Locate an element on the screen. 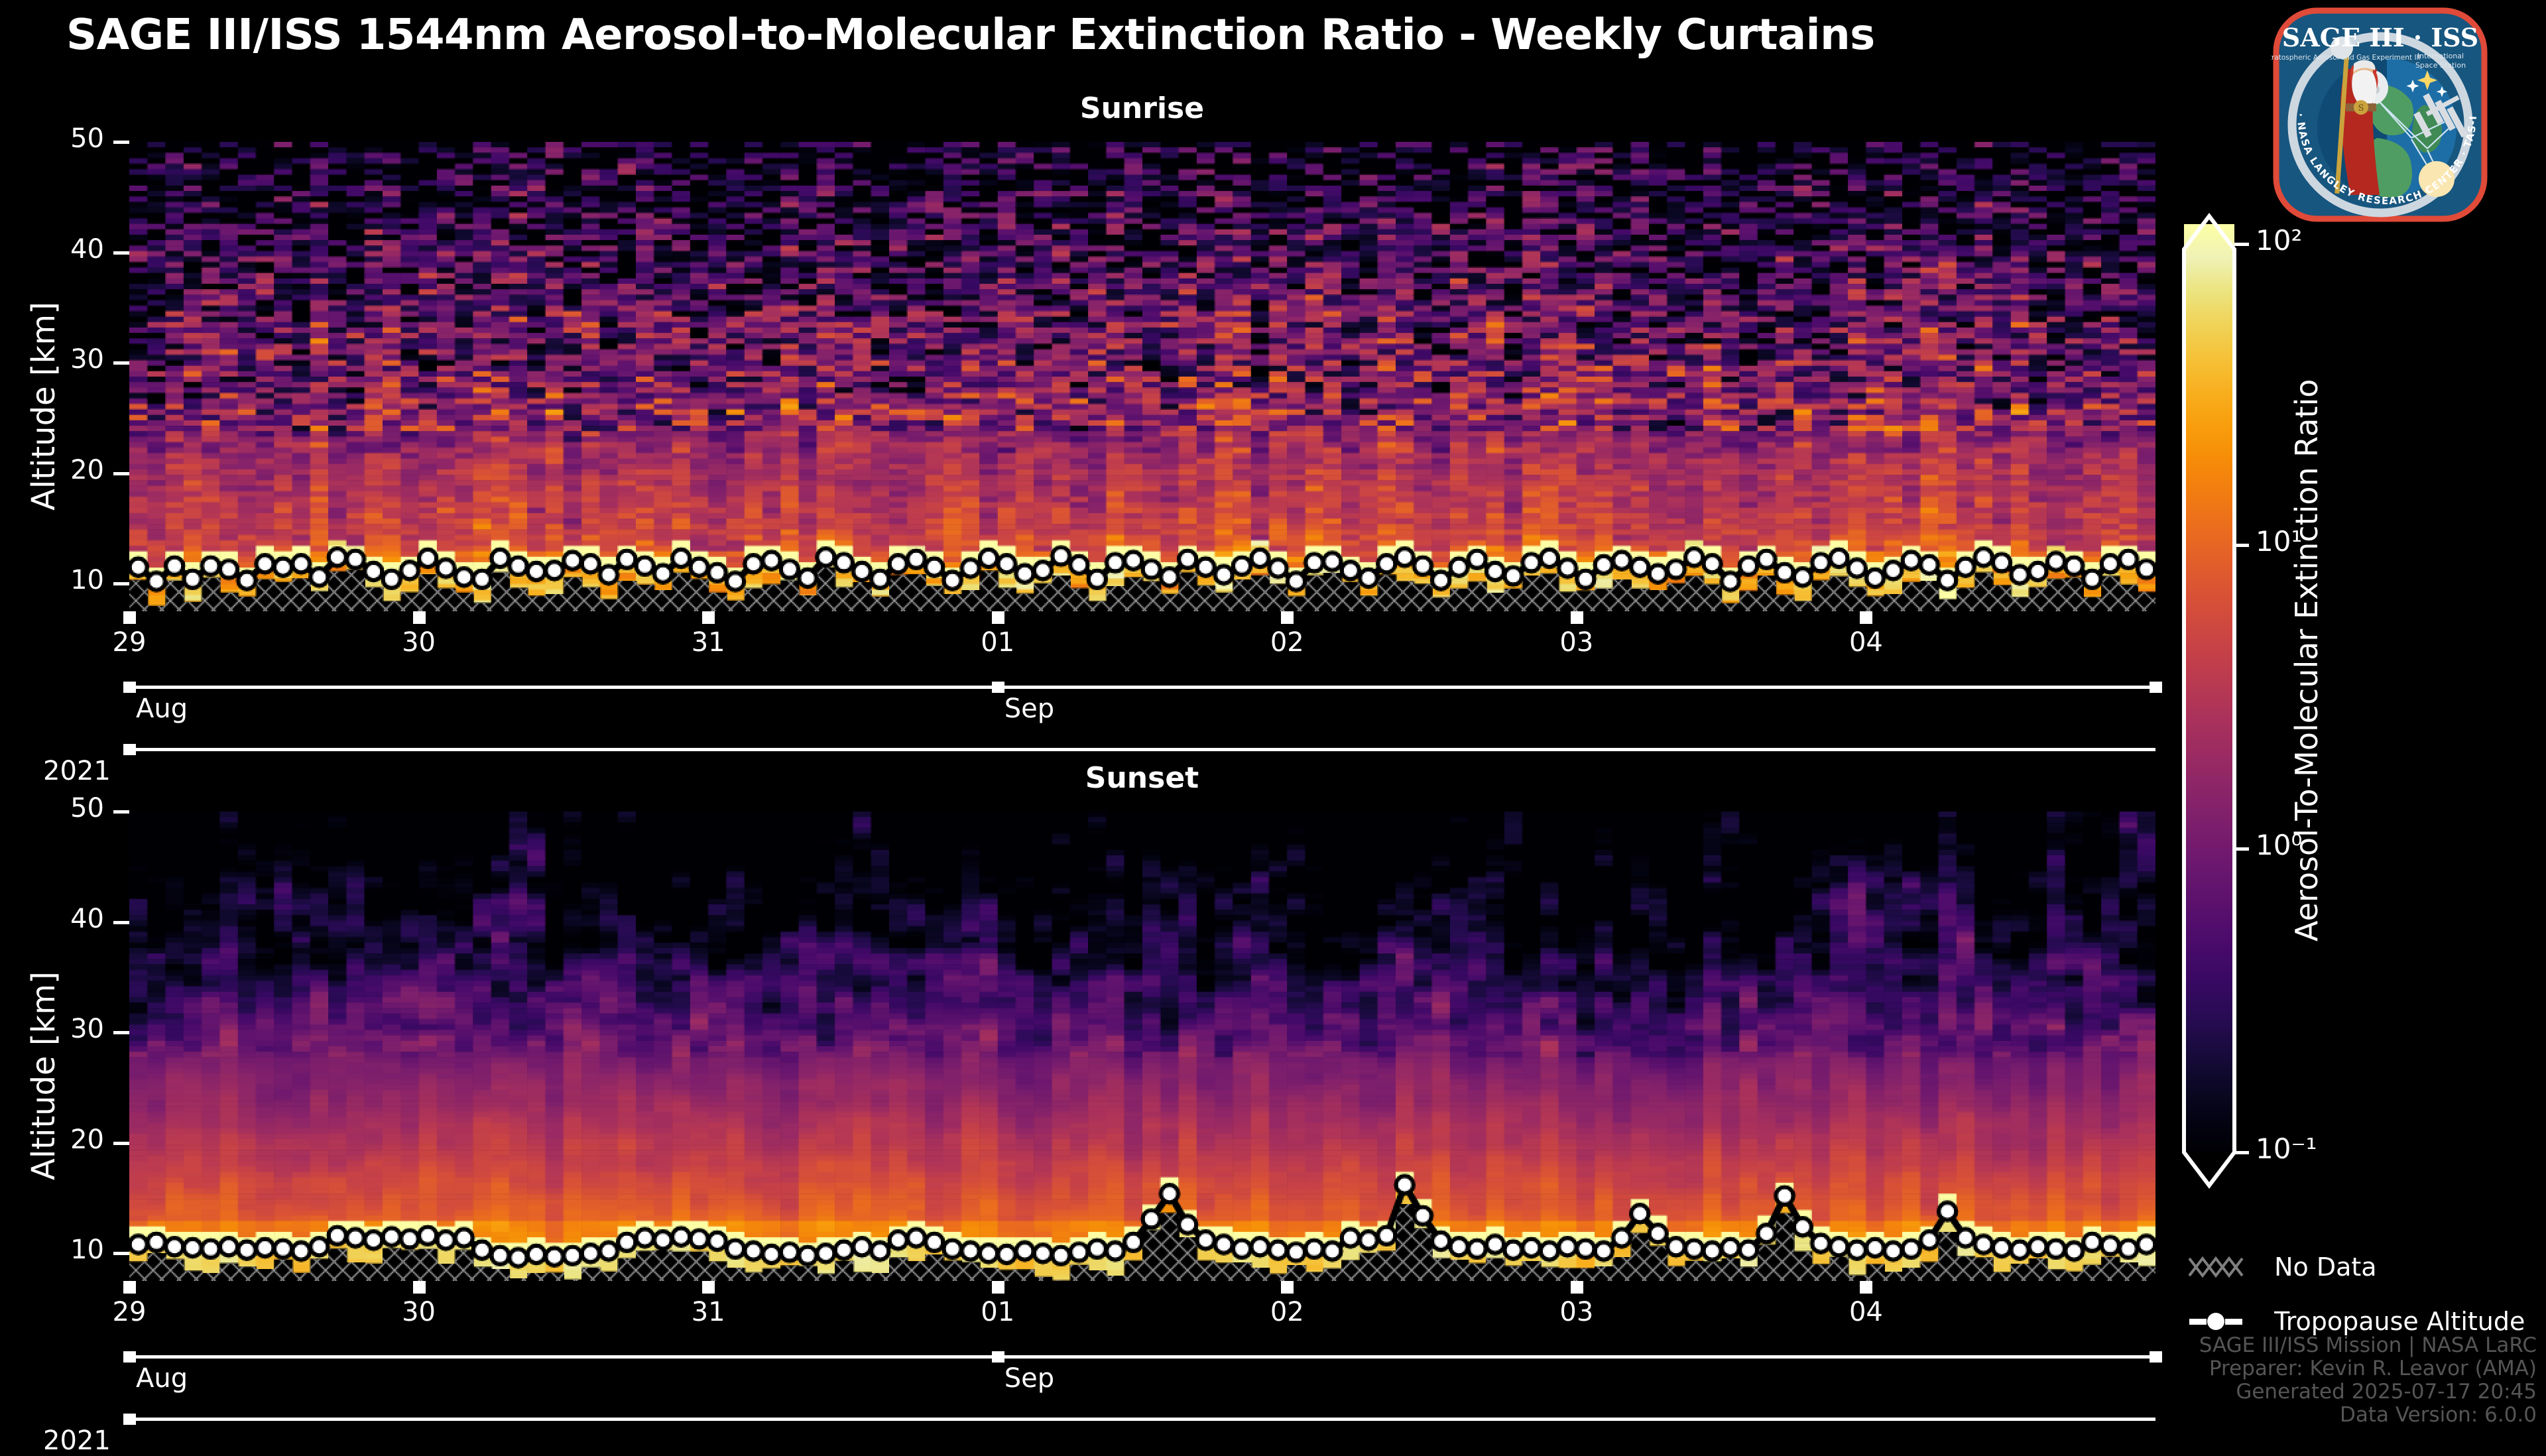  patch-heading: SAGE III · ISS is located at coordinates (2380, 37).